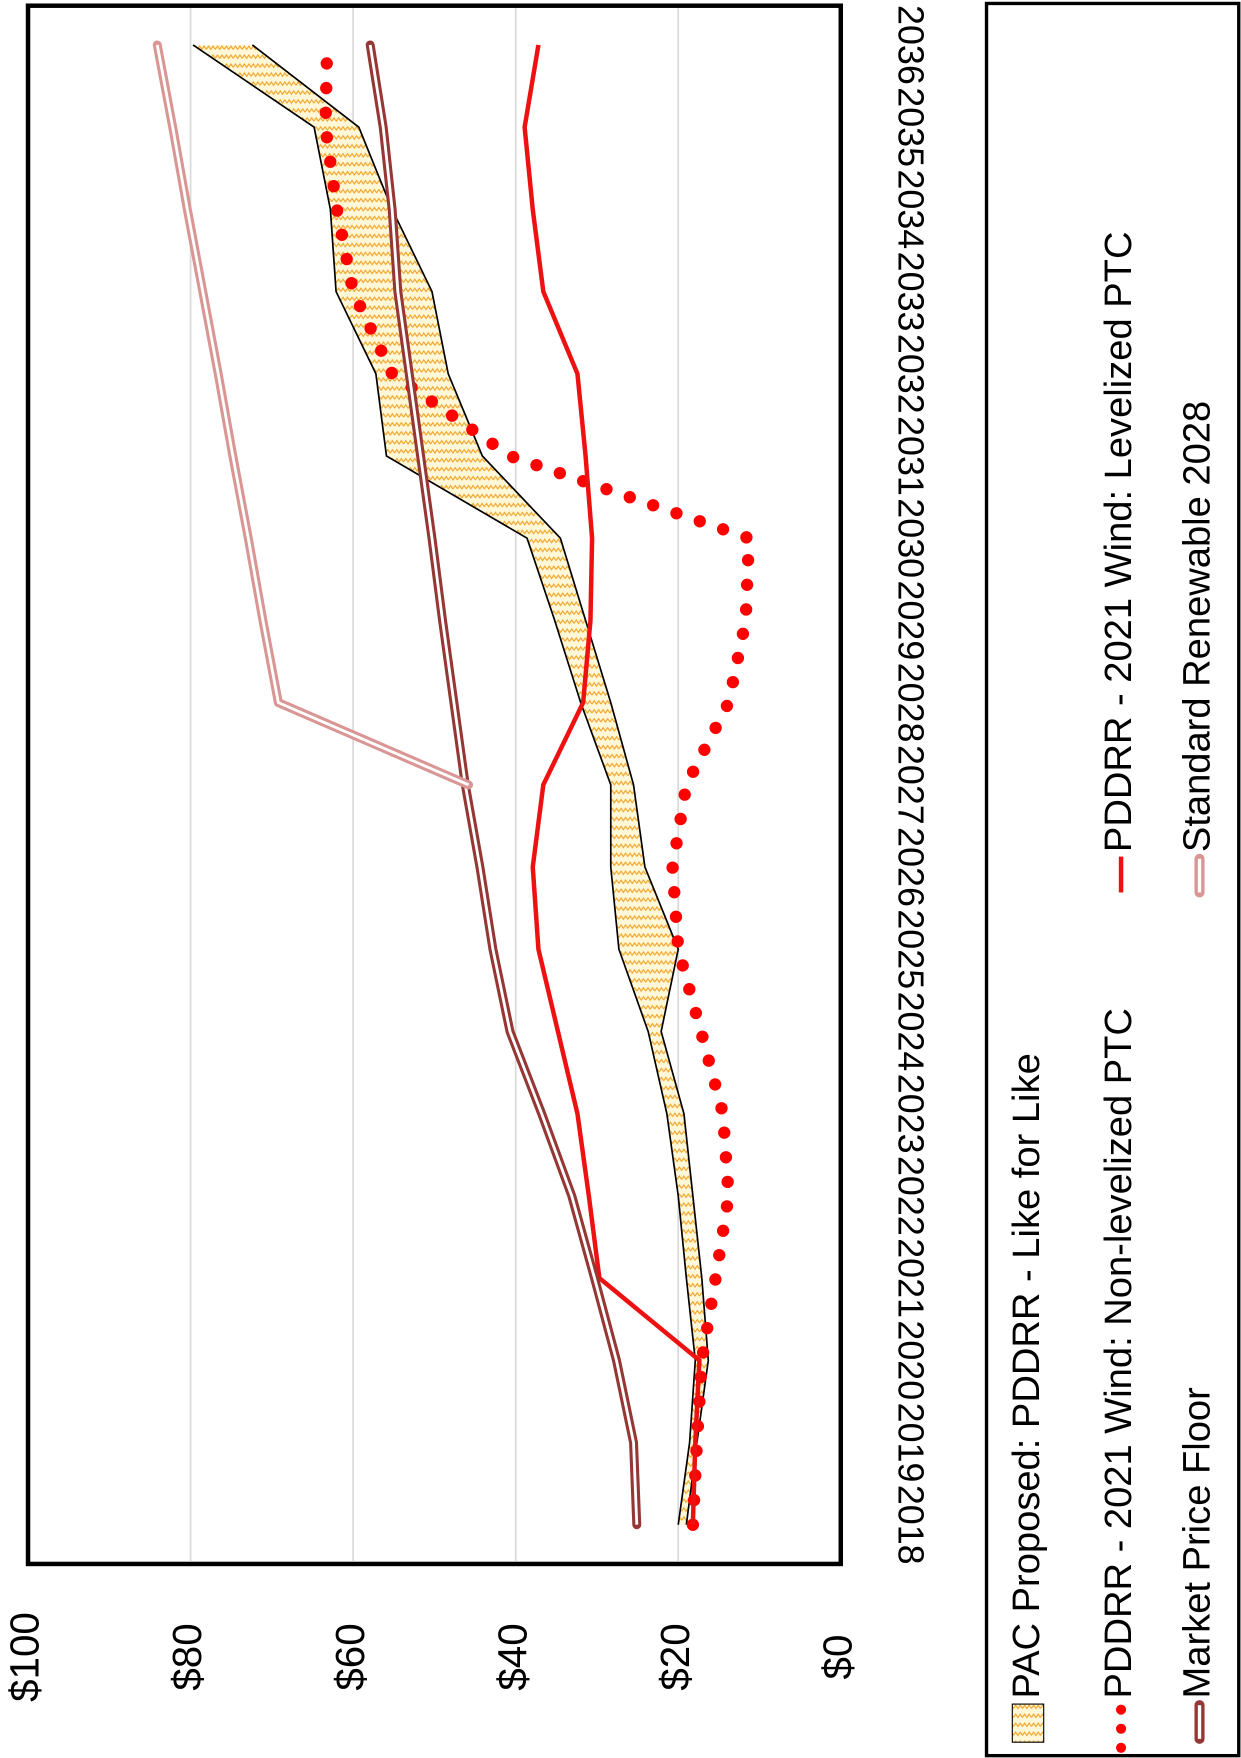 This screenshot has width=1241, height=1758. I want to click on line, so click(612, 784).